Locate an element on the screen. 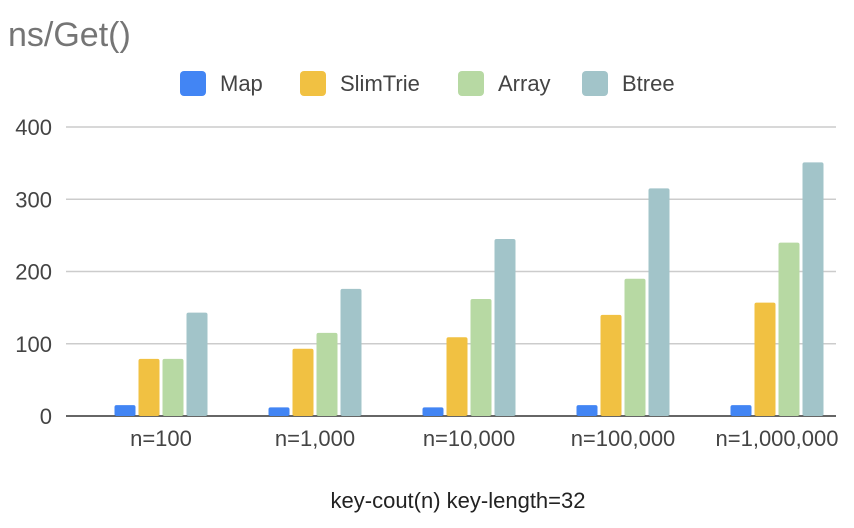  legend-label: Btree is located at coordinates (648, 83).